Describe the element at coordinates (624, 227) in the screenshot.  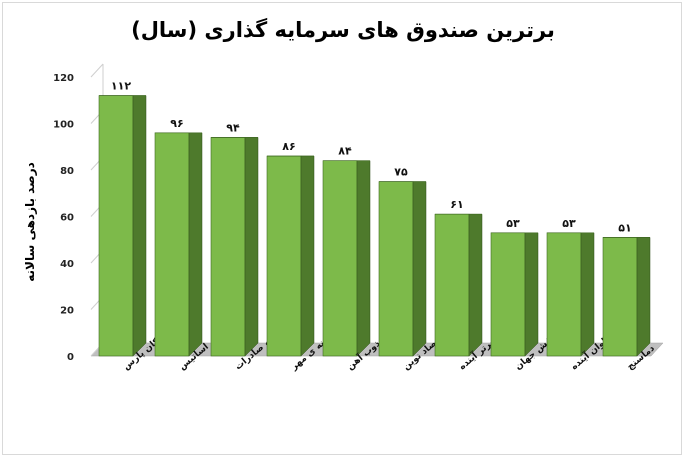
I see `data-label: ۵۱` at that location.